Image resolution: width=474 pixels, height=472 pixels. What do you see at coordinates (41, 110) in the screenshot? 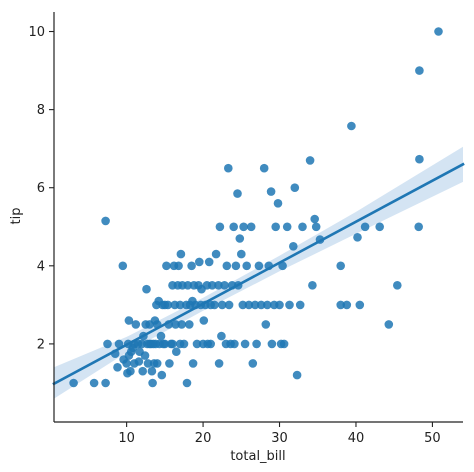
I see `y-tick-label: 8` at bounding box center [41, 110].